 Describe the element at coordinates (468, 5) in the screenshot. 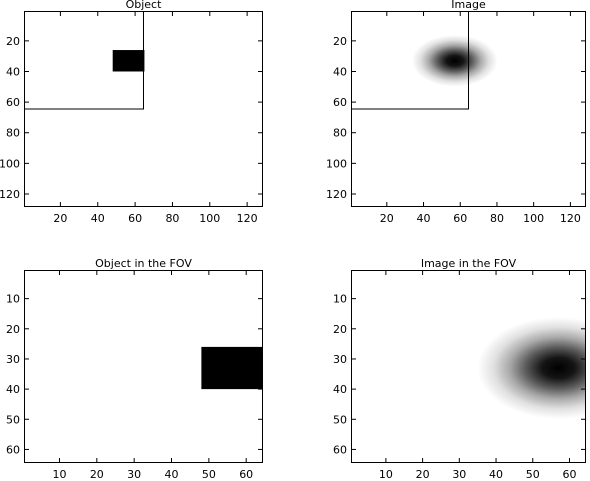

I see `chart-title: Image` at that location.